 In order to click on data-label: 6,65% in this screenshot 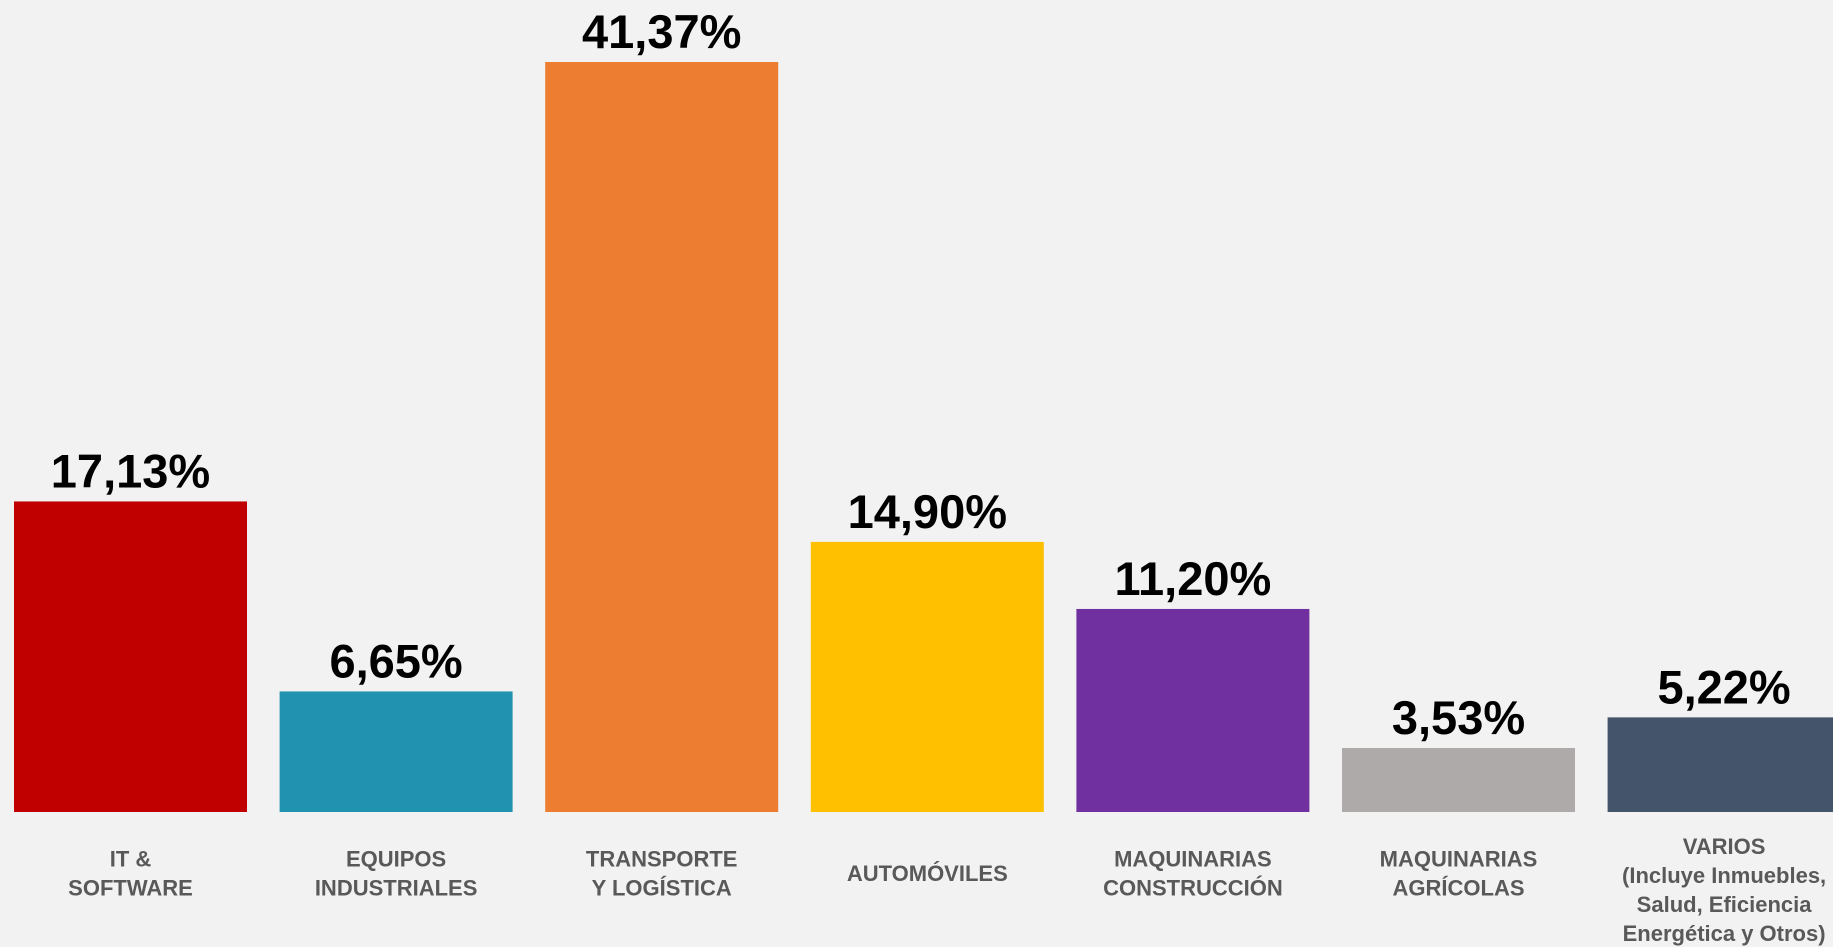, I will do `click(395, 660)`.